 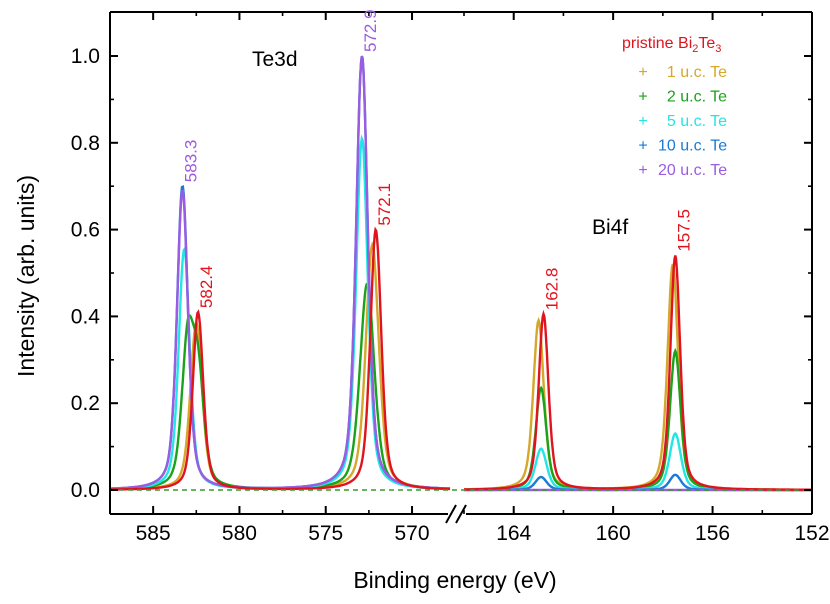 What do you see at coordinates (85, 490) in the screenshot?
I see `y-tick-label: 0.0` at bounding box center [85, 490].